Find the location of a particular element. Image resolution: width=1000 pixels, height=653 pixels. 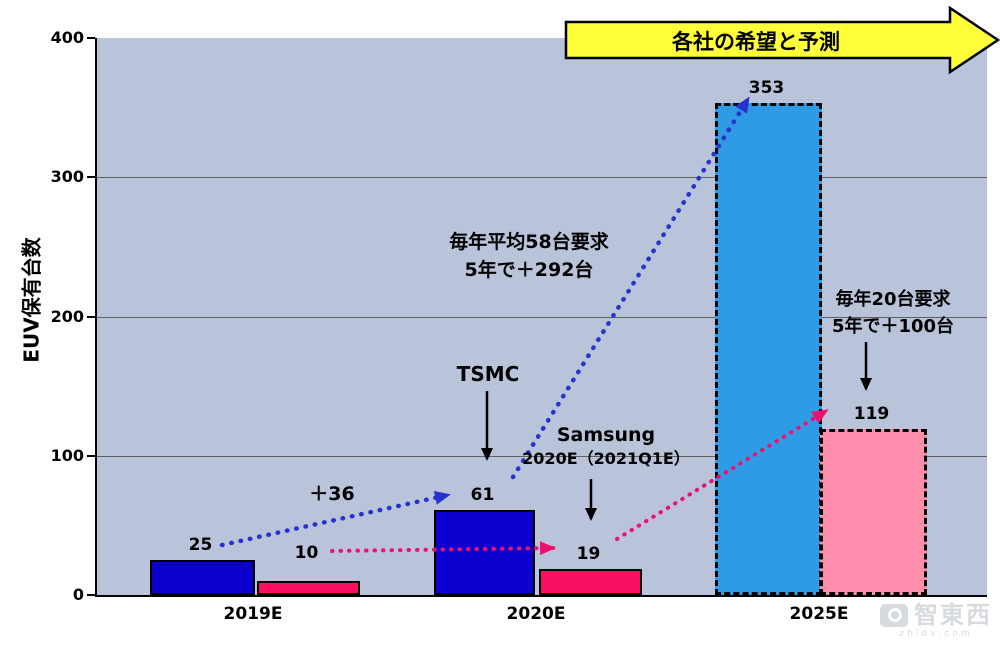

annotation-samsung-growth: 毎年20台要求 5年で＋100台 is located at coordinates (893, 313).